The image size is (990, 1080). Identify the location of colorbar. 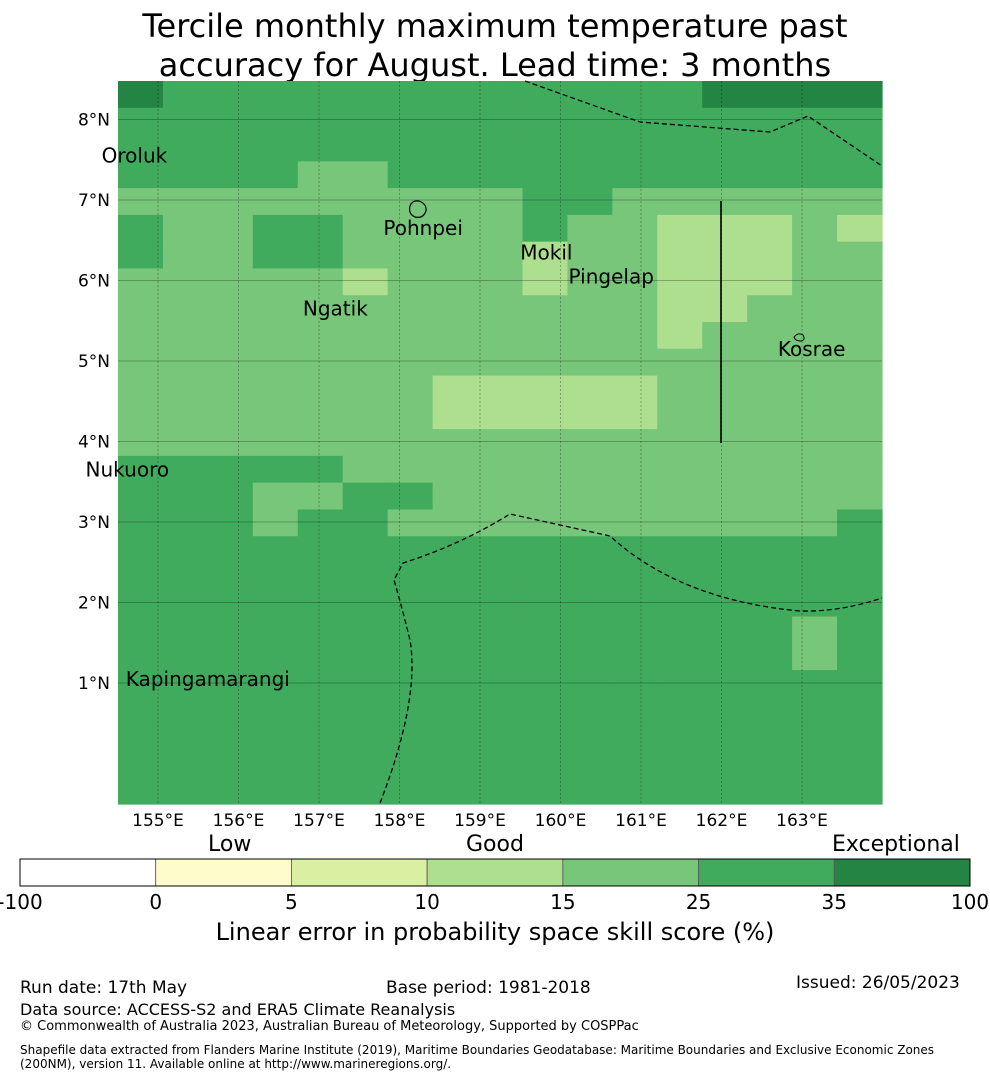
(495, 872).